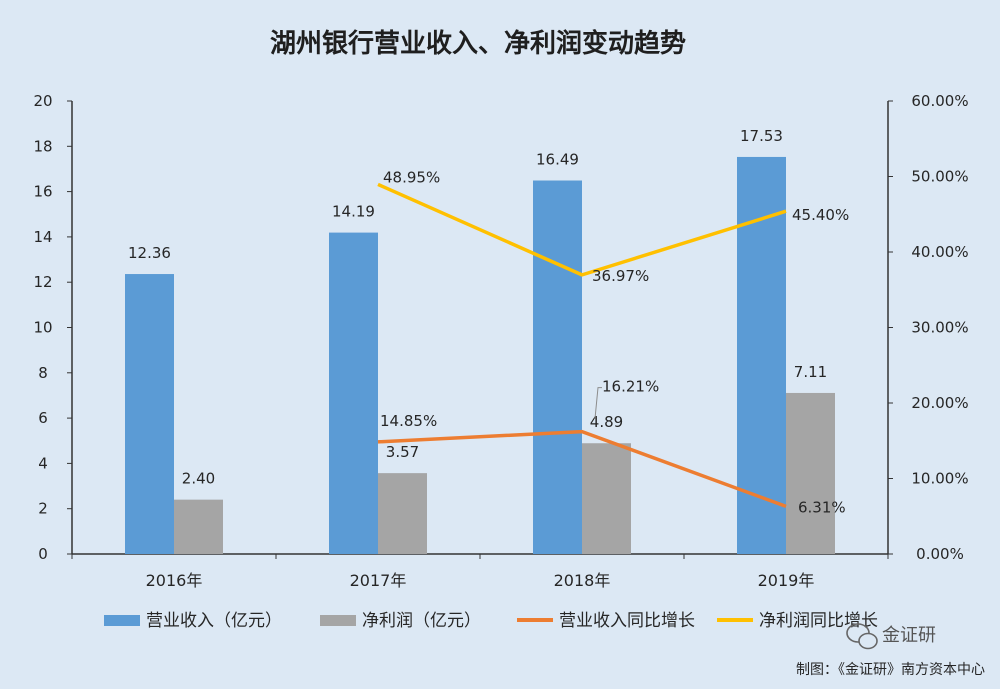 This screenshot has height=689, width=1000. Describe the element at coordinates (43, 373) in the screenshot. I see `y-tick-label: 8` at that location.